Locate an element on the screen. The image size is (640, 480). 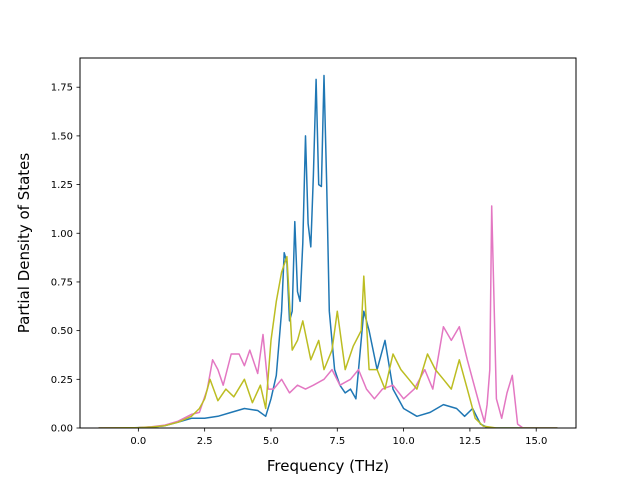
y-tick-label: 1.00 is located at coordinates (62, 234).